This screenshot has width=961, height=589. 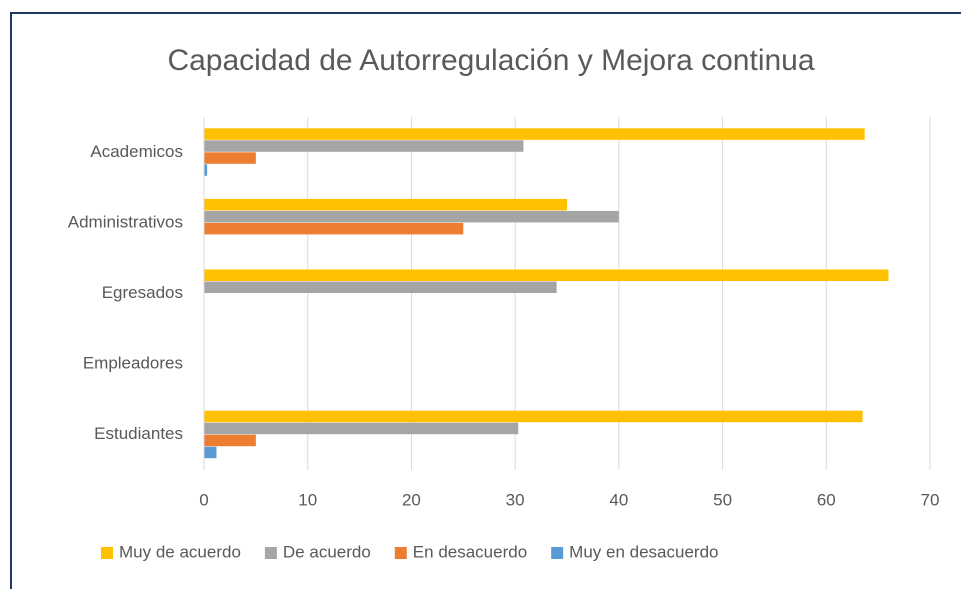 What do you see at coordinates (180, 551) in the screenshot?
I see `legend-label: Muy de acuerdo` at bounding box center [180, 551].